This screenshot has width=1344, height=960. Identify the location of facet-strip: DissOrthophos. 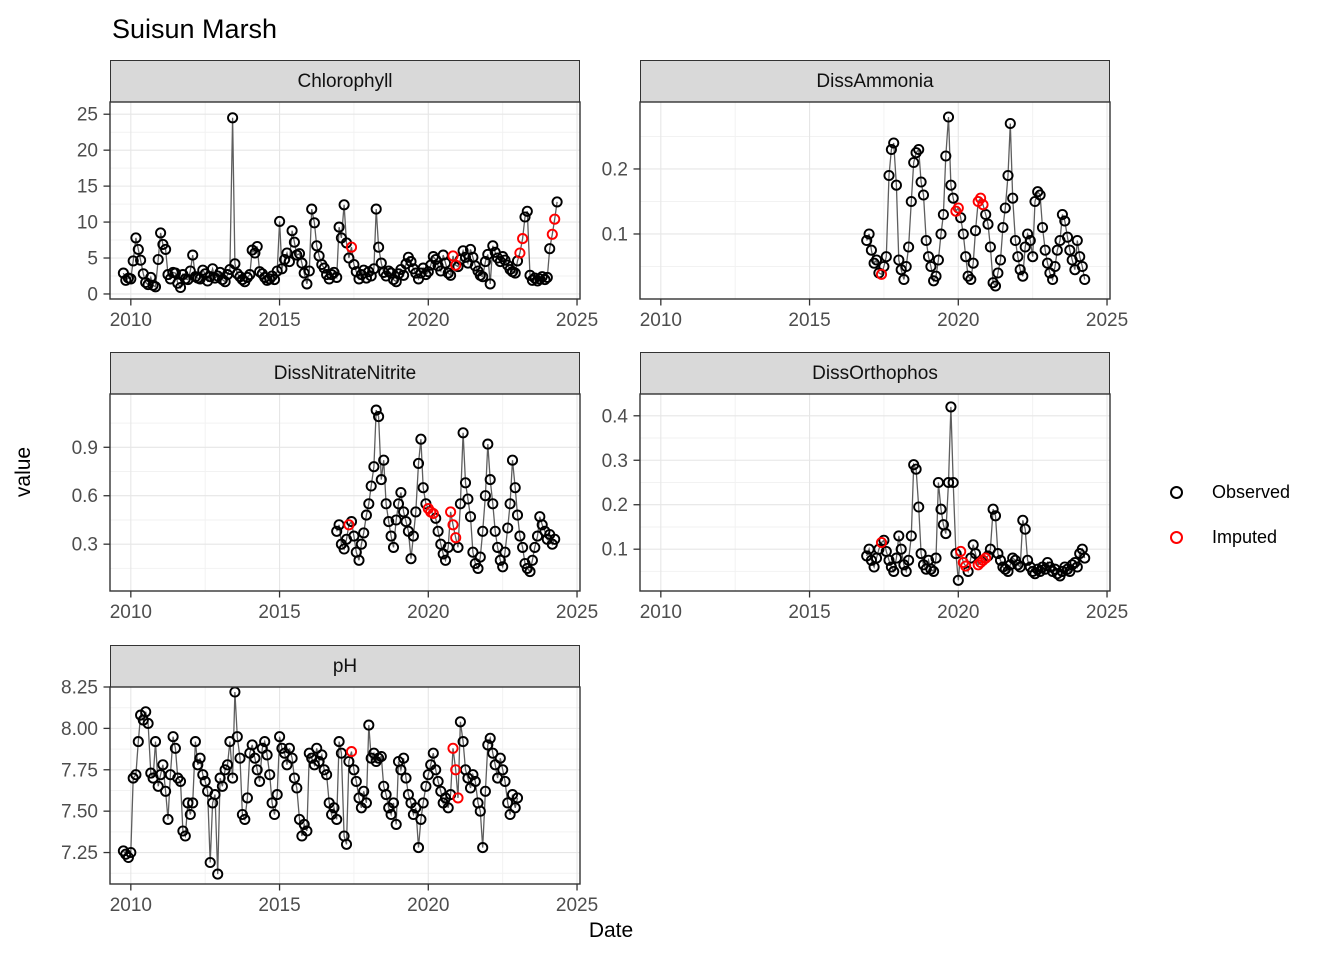
(875, 373).